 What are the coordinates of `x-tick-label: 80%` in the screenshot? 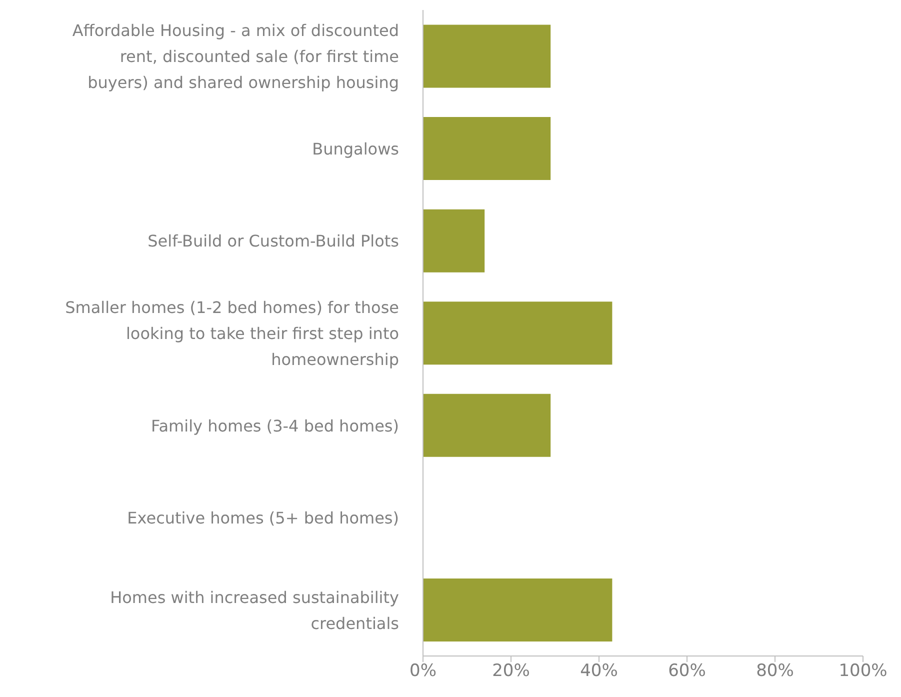 It's located at (775, 671).